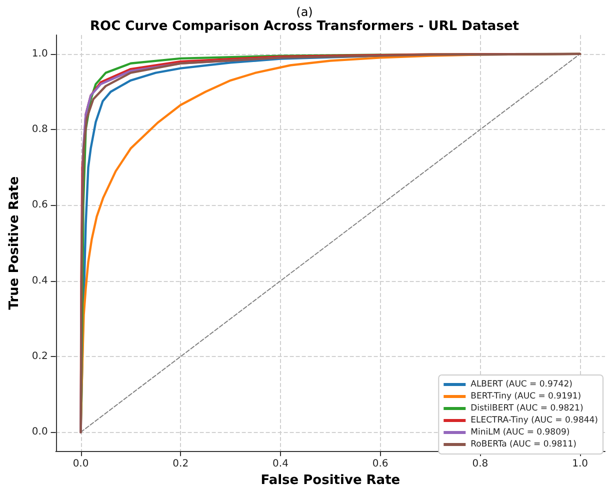 This screenshot has height=492, width=609. What do you see at coordinates (480, 464) in the screenshot?
I see `x-tick-label: 0.8` at bounding box center [480, 464].